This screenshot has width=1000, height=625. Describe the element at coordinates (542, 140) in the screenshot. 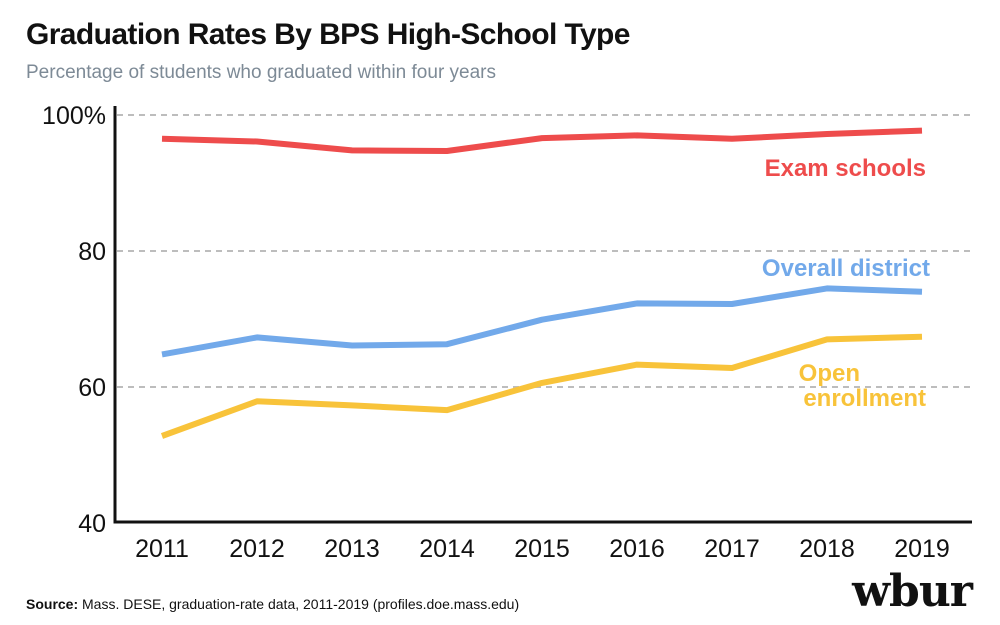

I see `series-line-exam-schools` at that location.